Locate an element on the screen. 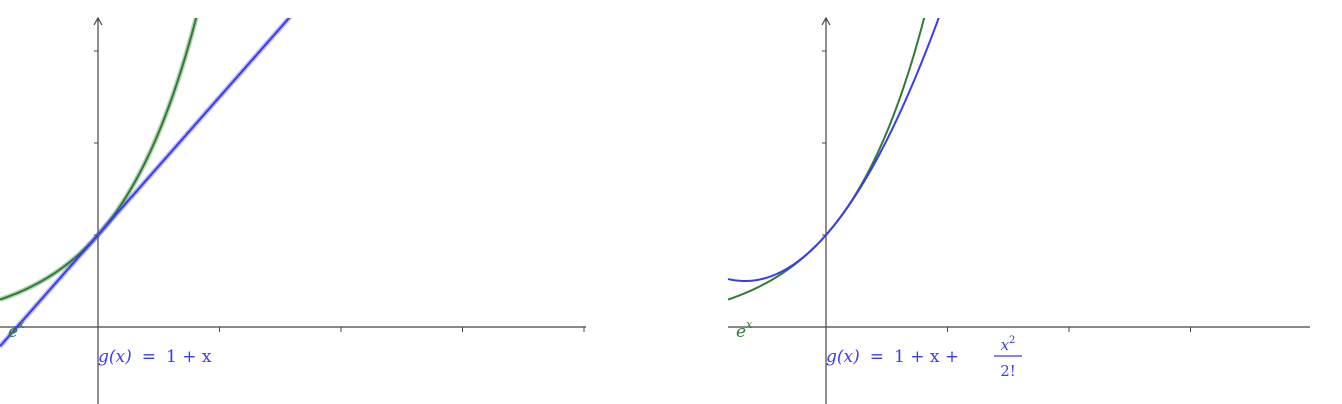 This screenshot has height=404, width=1342. series-halo-exp is located at coordinates (99, 160).